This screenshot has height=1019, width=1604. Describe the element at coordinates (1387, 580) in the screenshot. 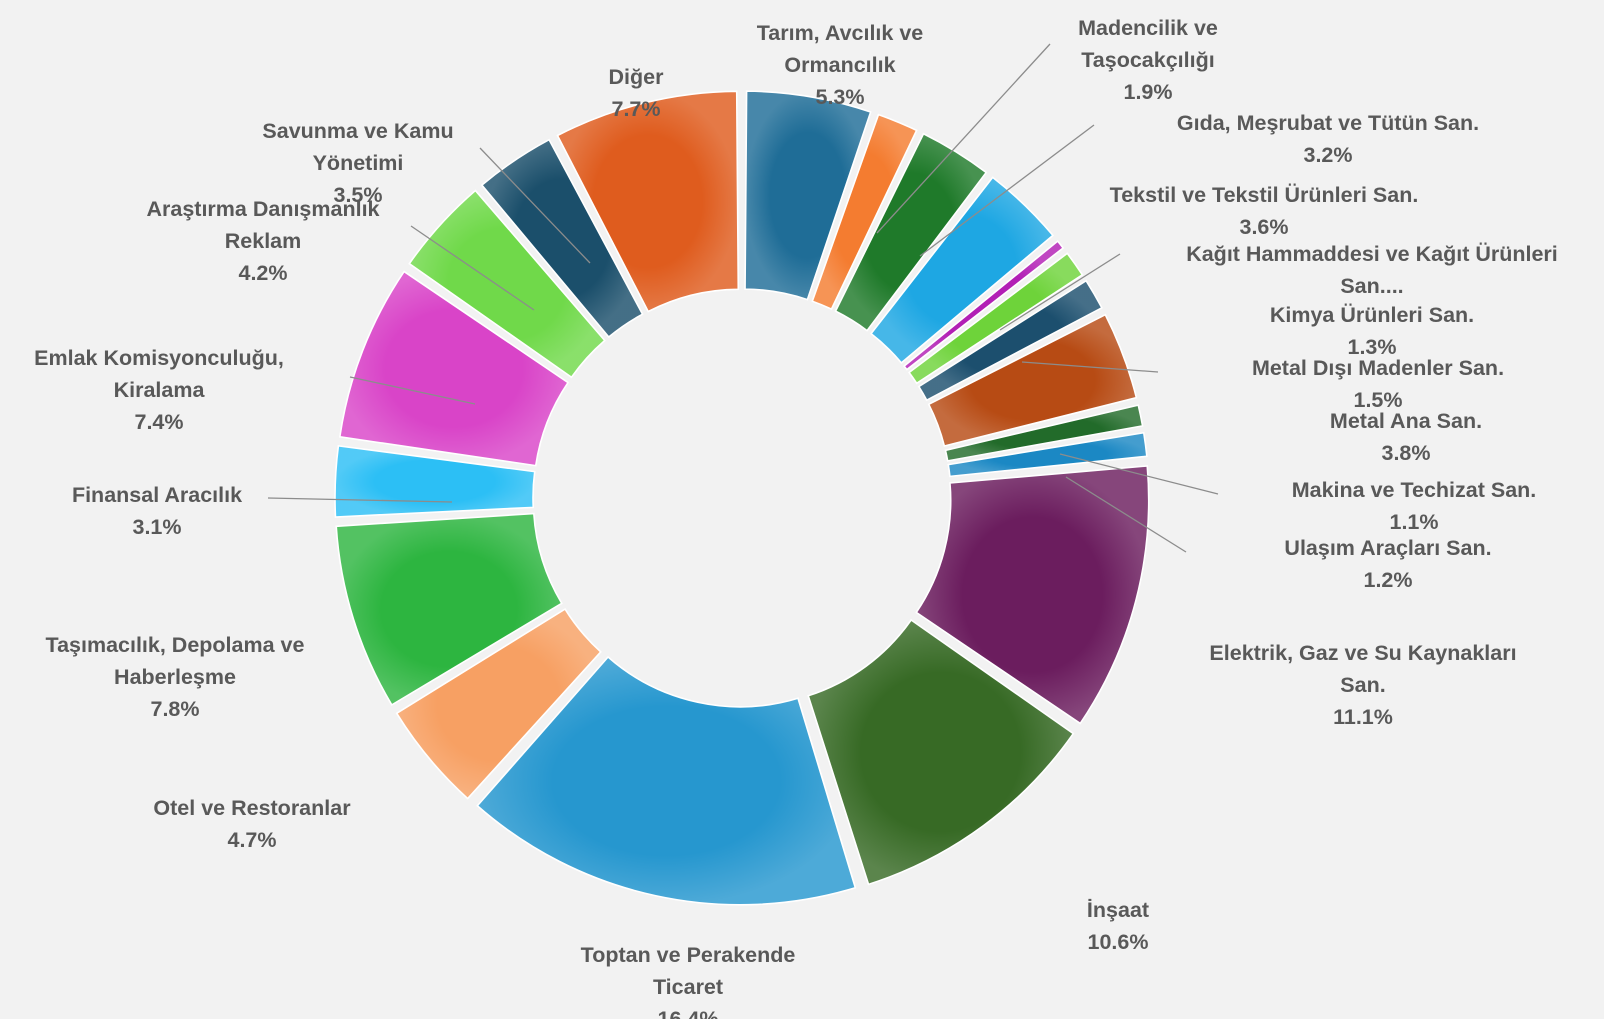

I see `data-label-value: 1.2%` at that location.